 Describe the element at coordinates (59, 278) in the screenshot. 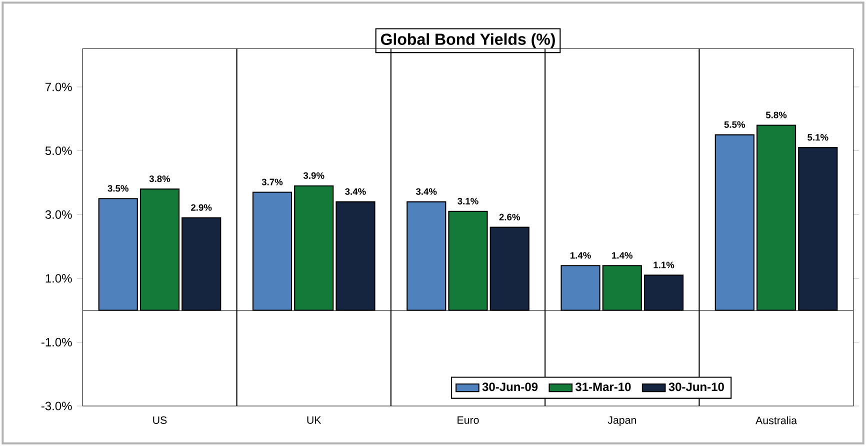

I see `y-tick-label: 1.0%` at that location.